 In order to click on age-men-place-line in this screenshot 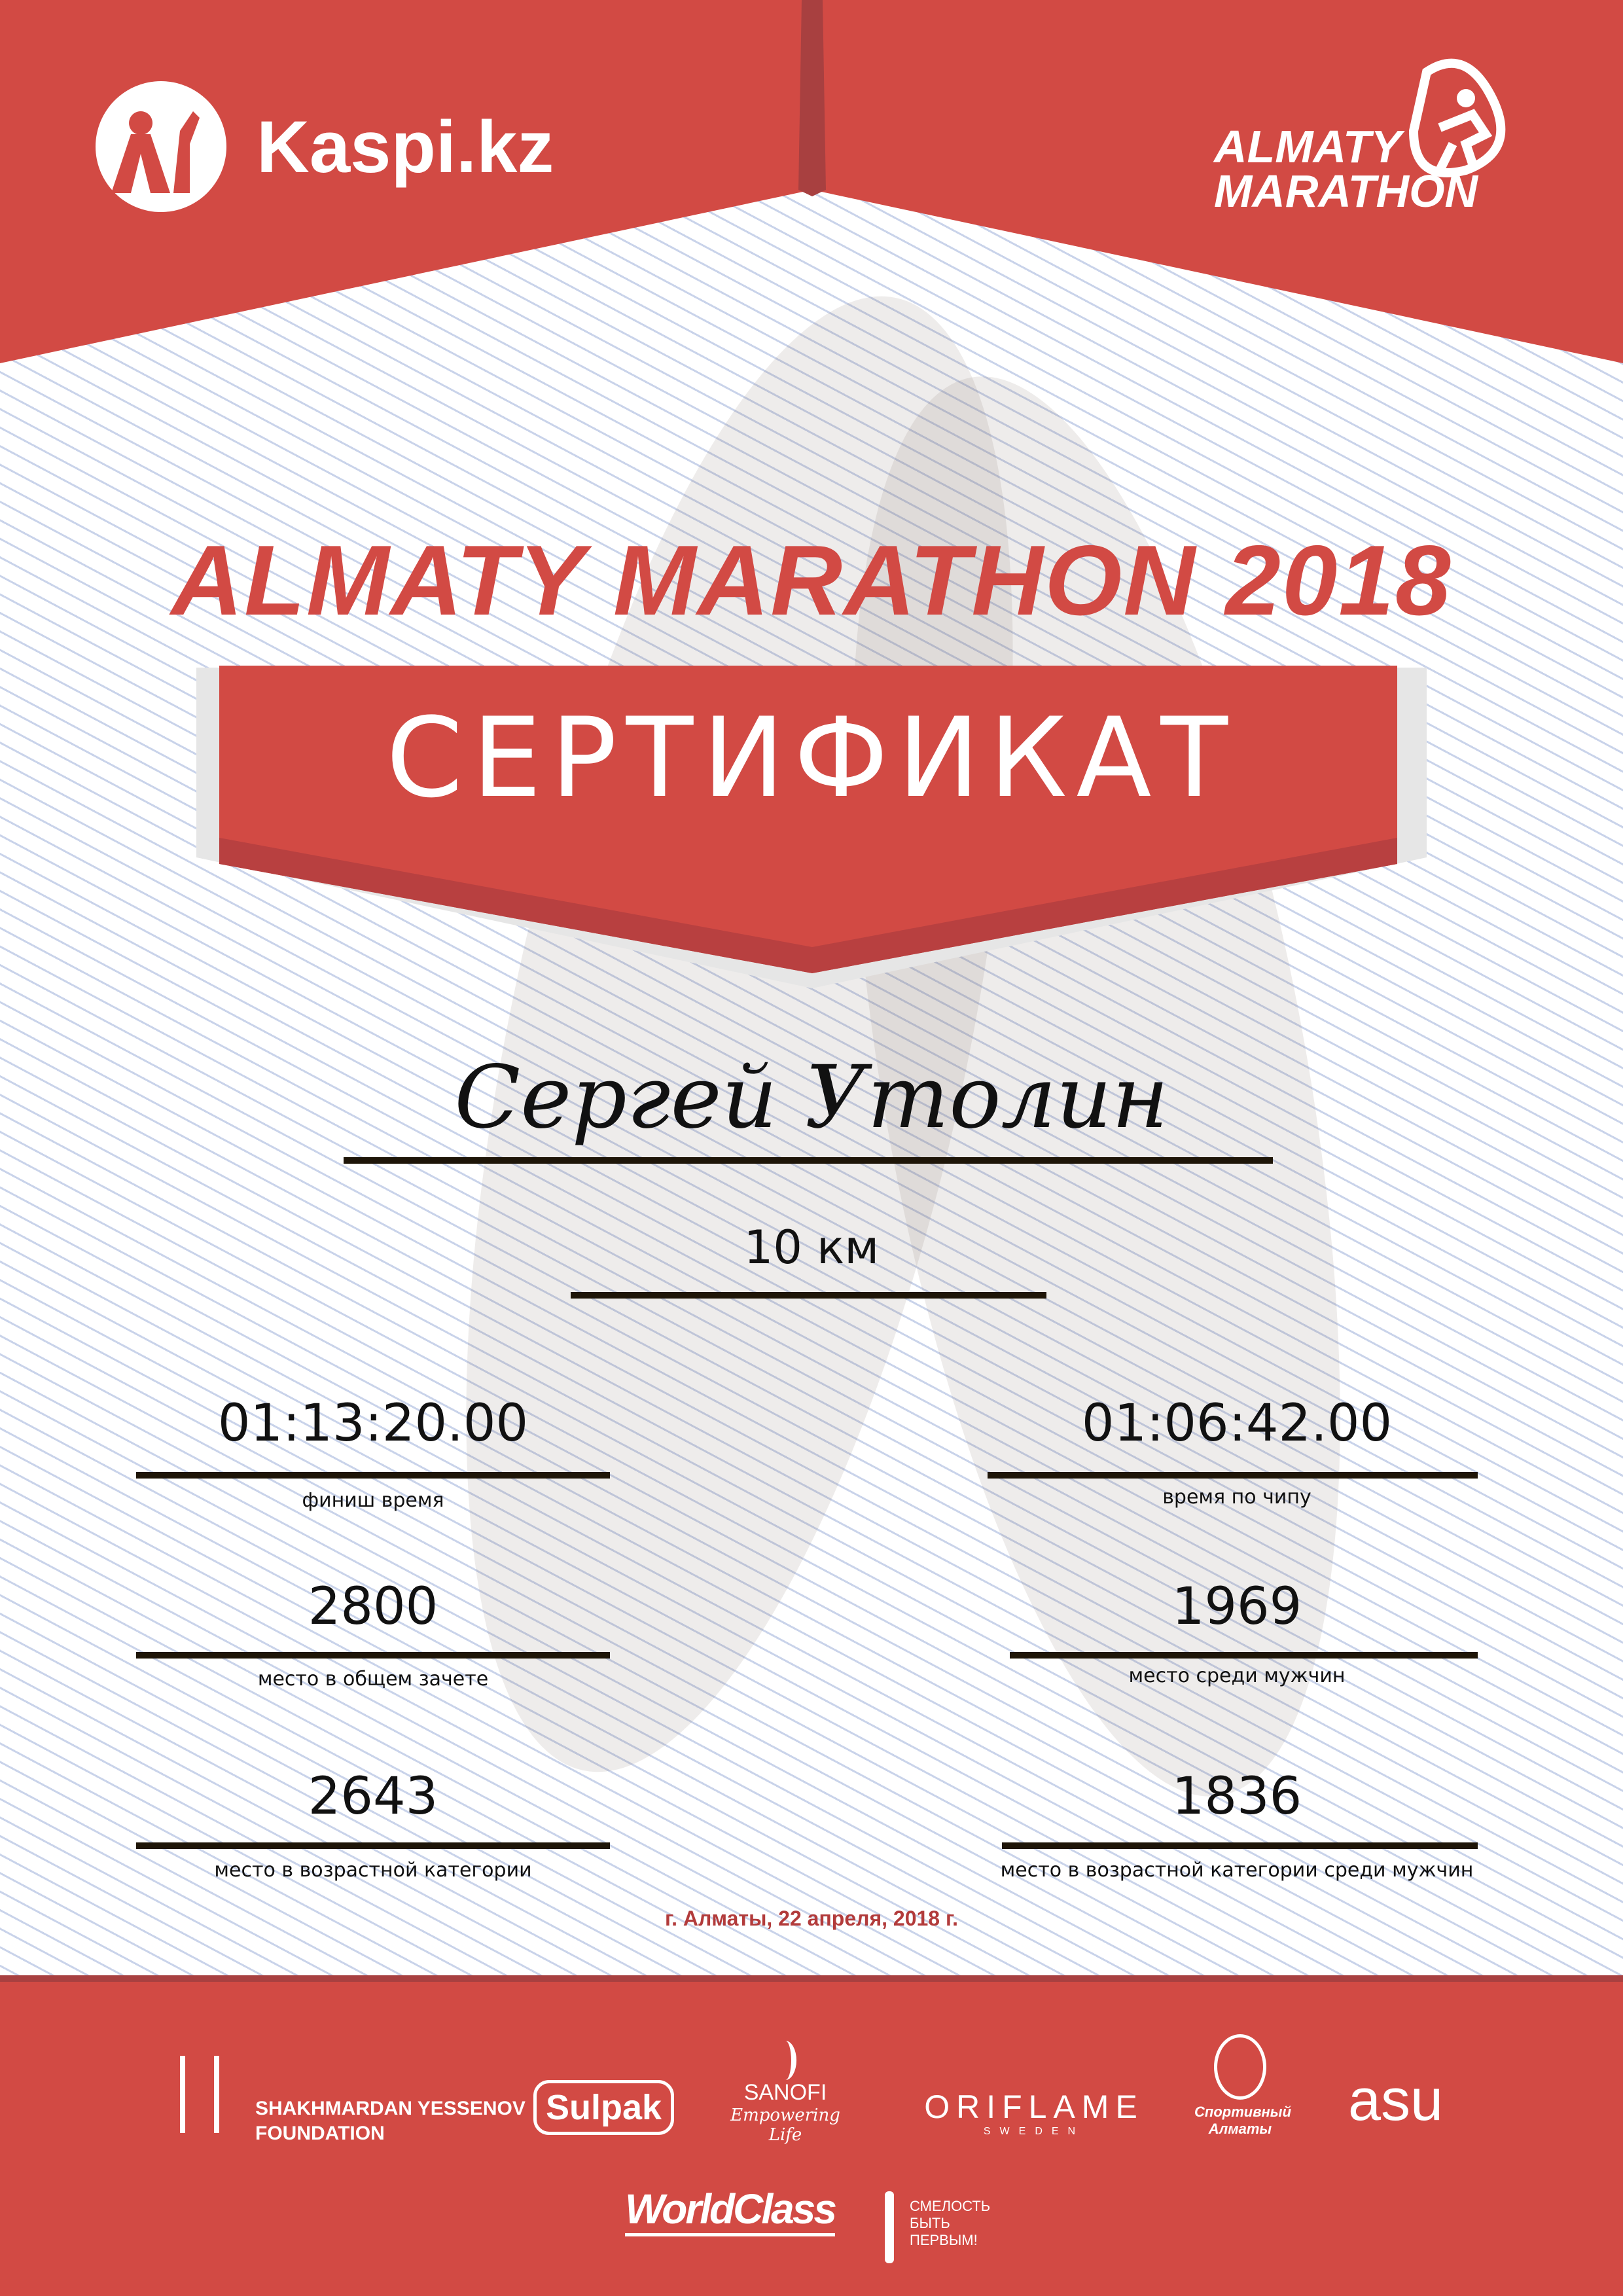, I will do `click(1240, 1846)`.